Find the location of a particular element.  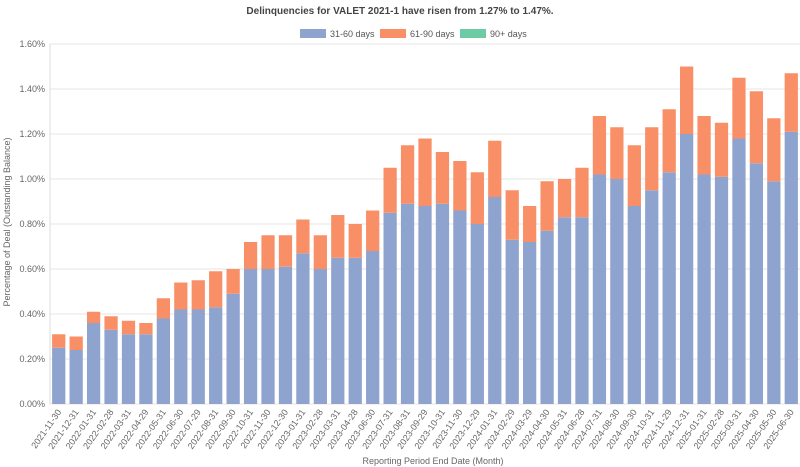

y-axis-label: Percentage of Deal (Outstanding Balance) is located at coordinates (7, 221).